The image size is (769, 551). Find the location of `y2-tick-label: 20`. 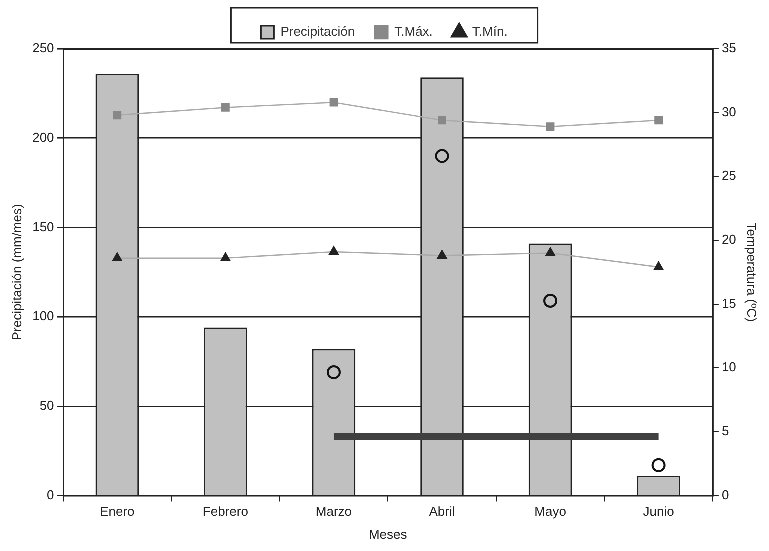

y2-tick-label: 20 is located at coordinates (729, 240).